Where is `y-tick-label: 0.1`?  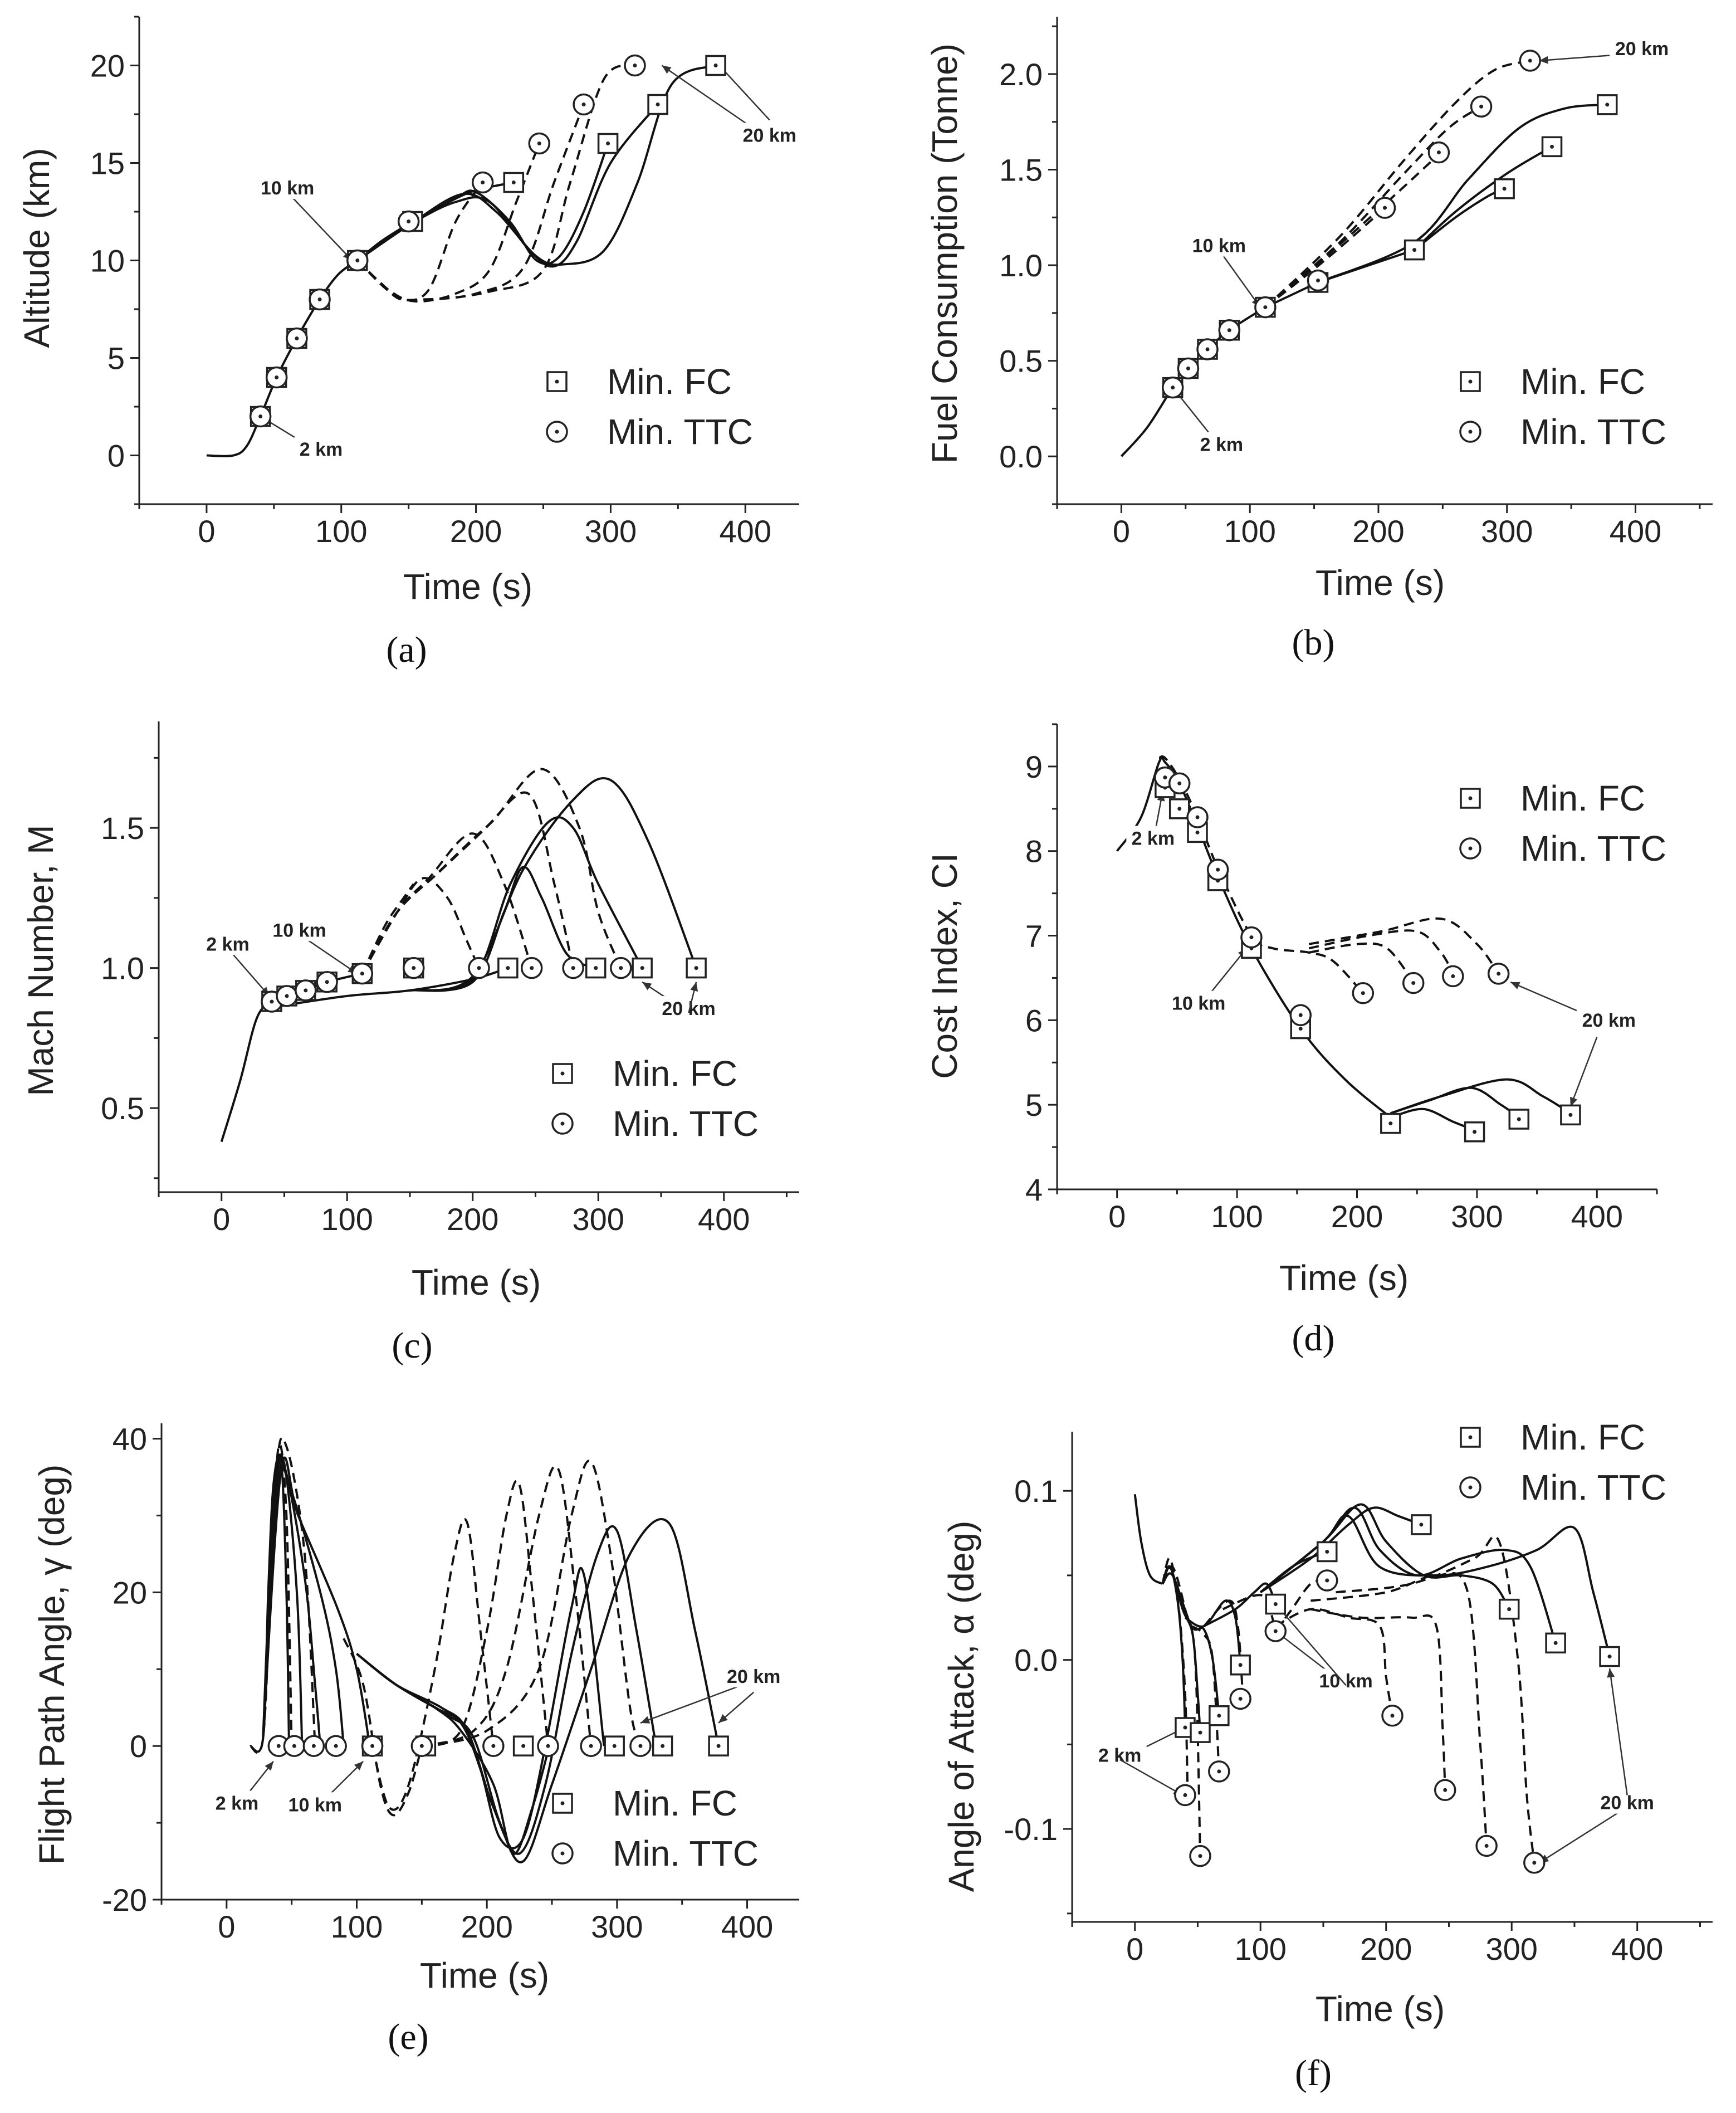 y-tick-label: 0.1 is located at coordinates (1036, 1491).